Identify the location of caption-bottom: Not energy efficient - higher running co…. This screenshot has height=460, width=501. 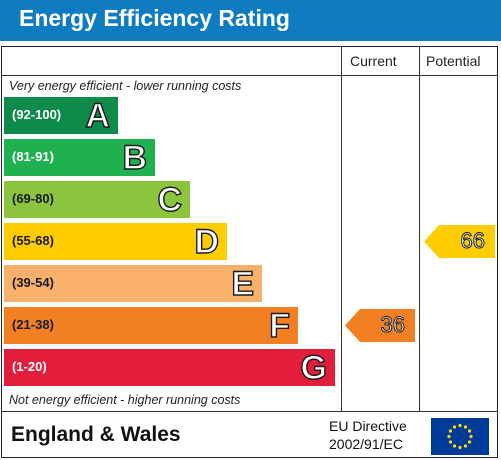
(125, 400).